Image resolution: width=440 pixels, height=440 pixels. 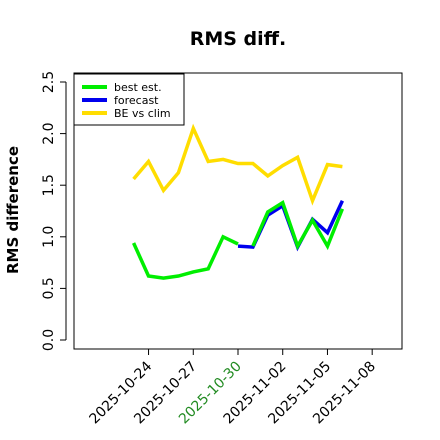 I want to click on y-tick-label: 2.0, so click(x=49, y=133).